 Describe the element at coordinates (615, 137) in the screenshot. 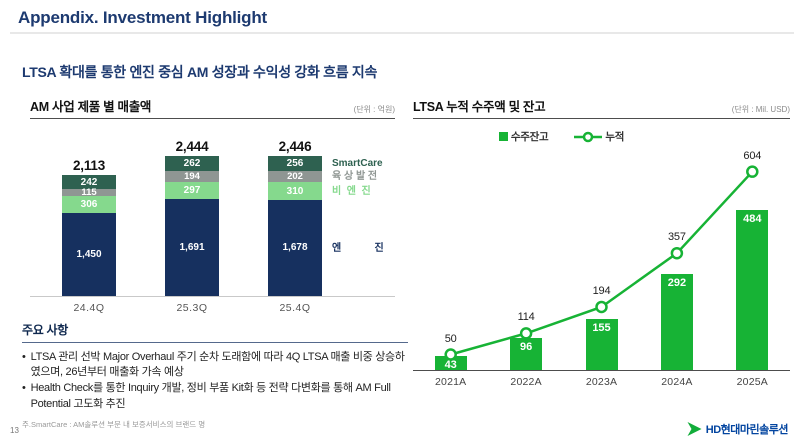

I see `ltsa-legend-line-label: 누적` at that location.